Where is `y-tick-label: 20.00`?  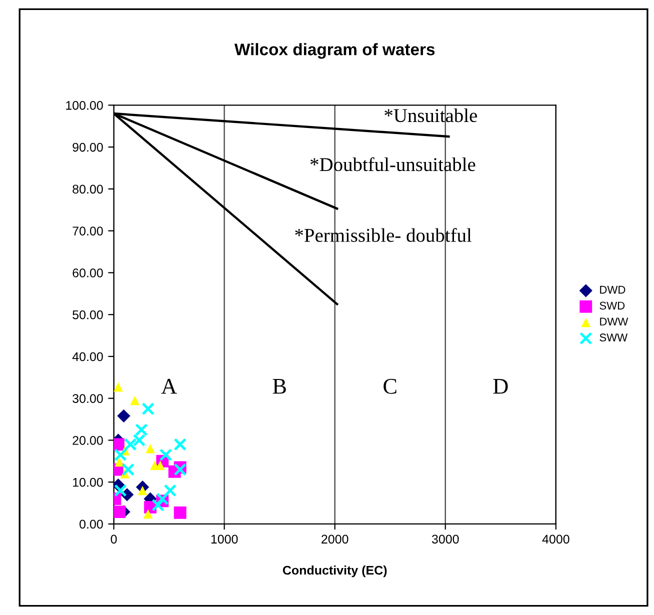 y-tick-label: 20.00 is located at coordinates (87, 440).